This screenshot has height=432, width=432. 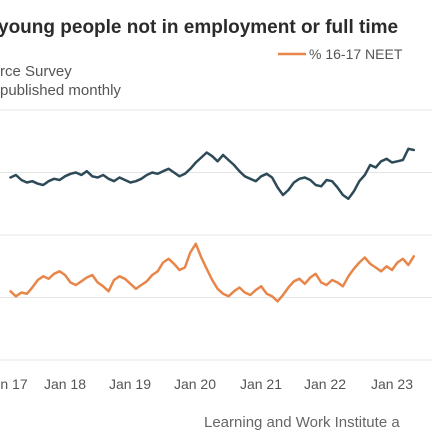 What do you see at coordinates (195, 384) in the screenshot?
I see `x-tick-label: Jan 20` at bounding box center [195, 384].